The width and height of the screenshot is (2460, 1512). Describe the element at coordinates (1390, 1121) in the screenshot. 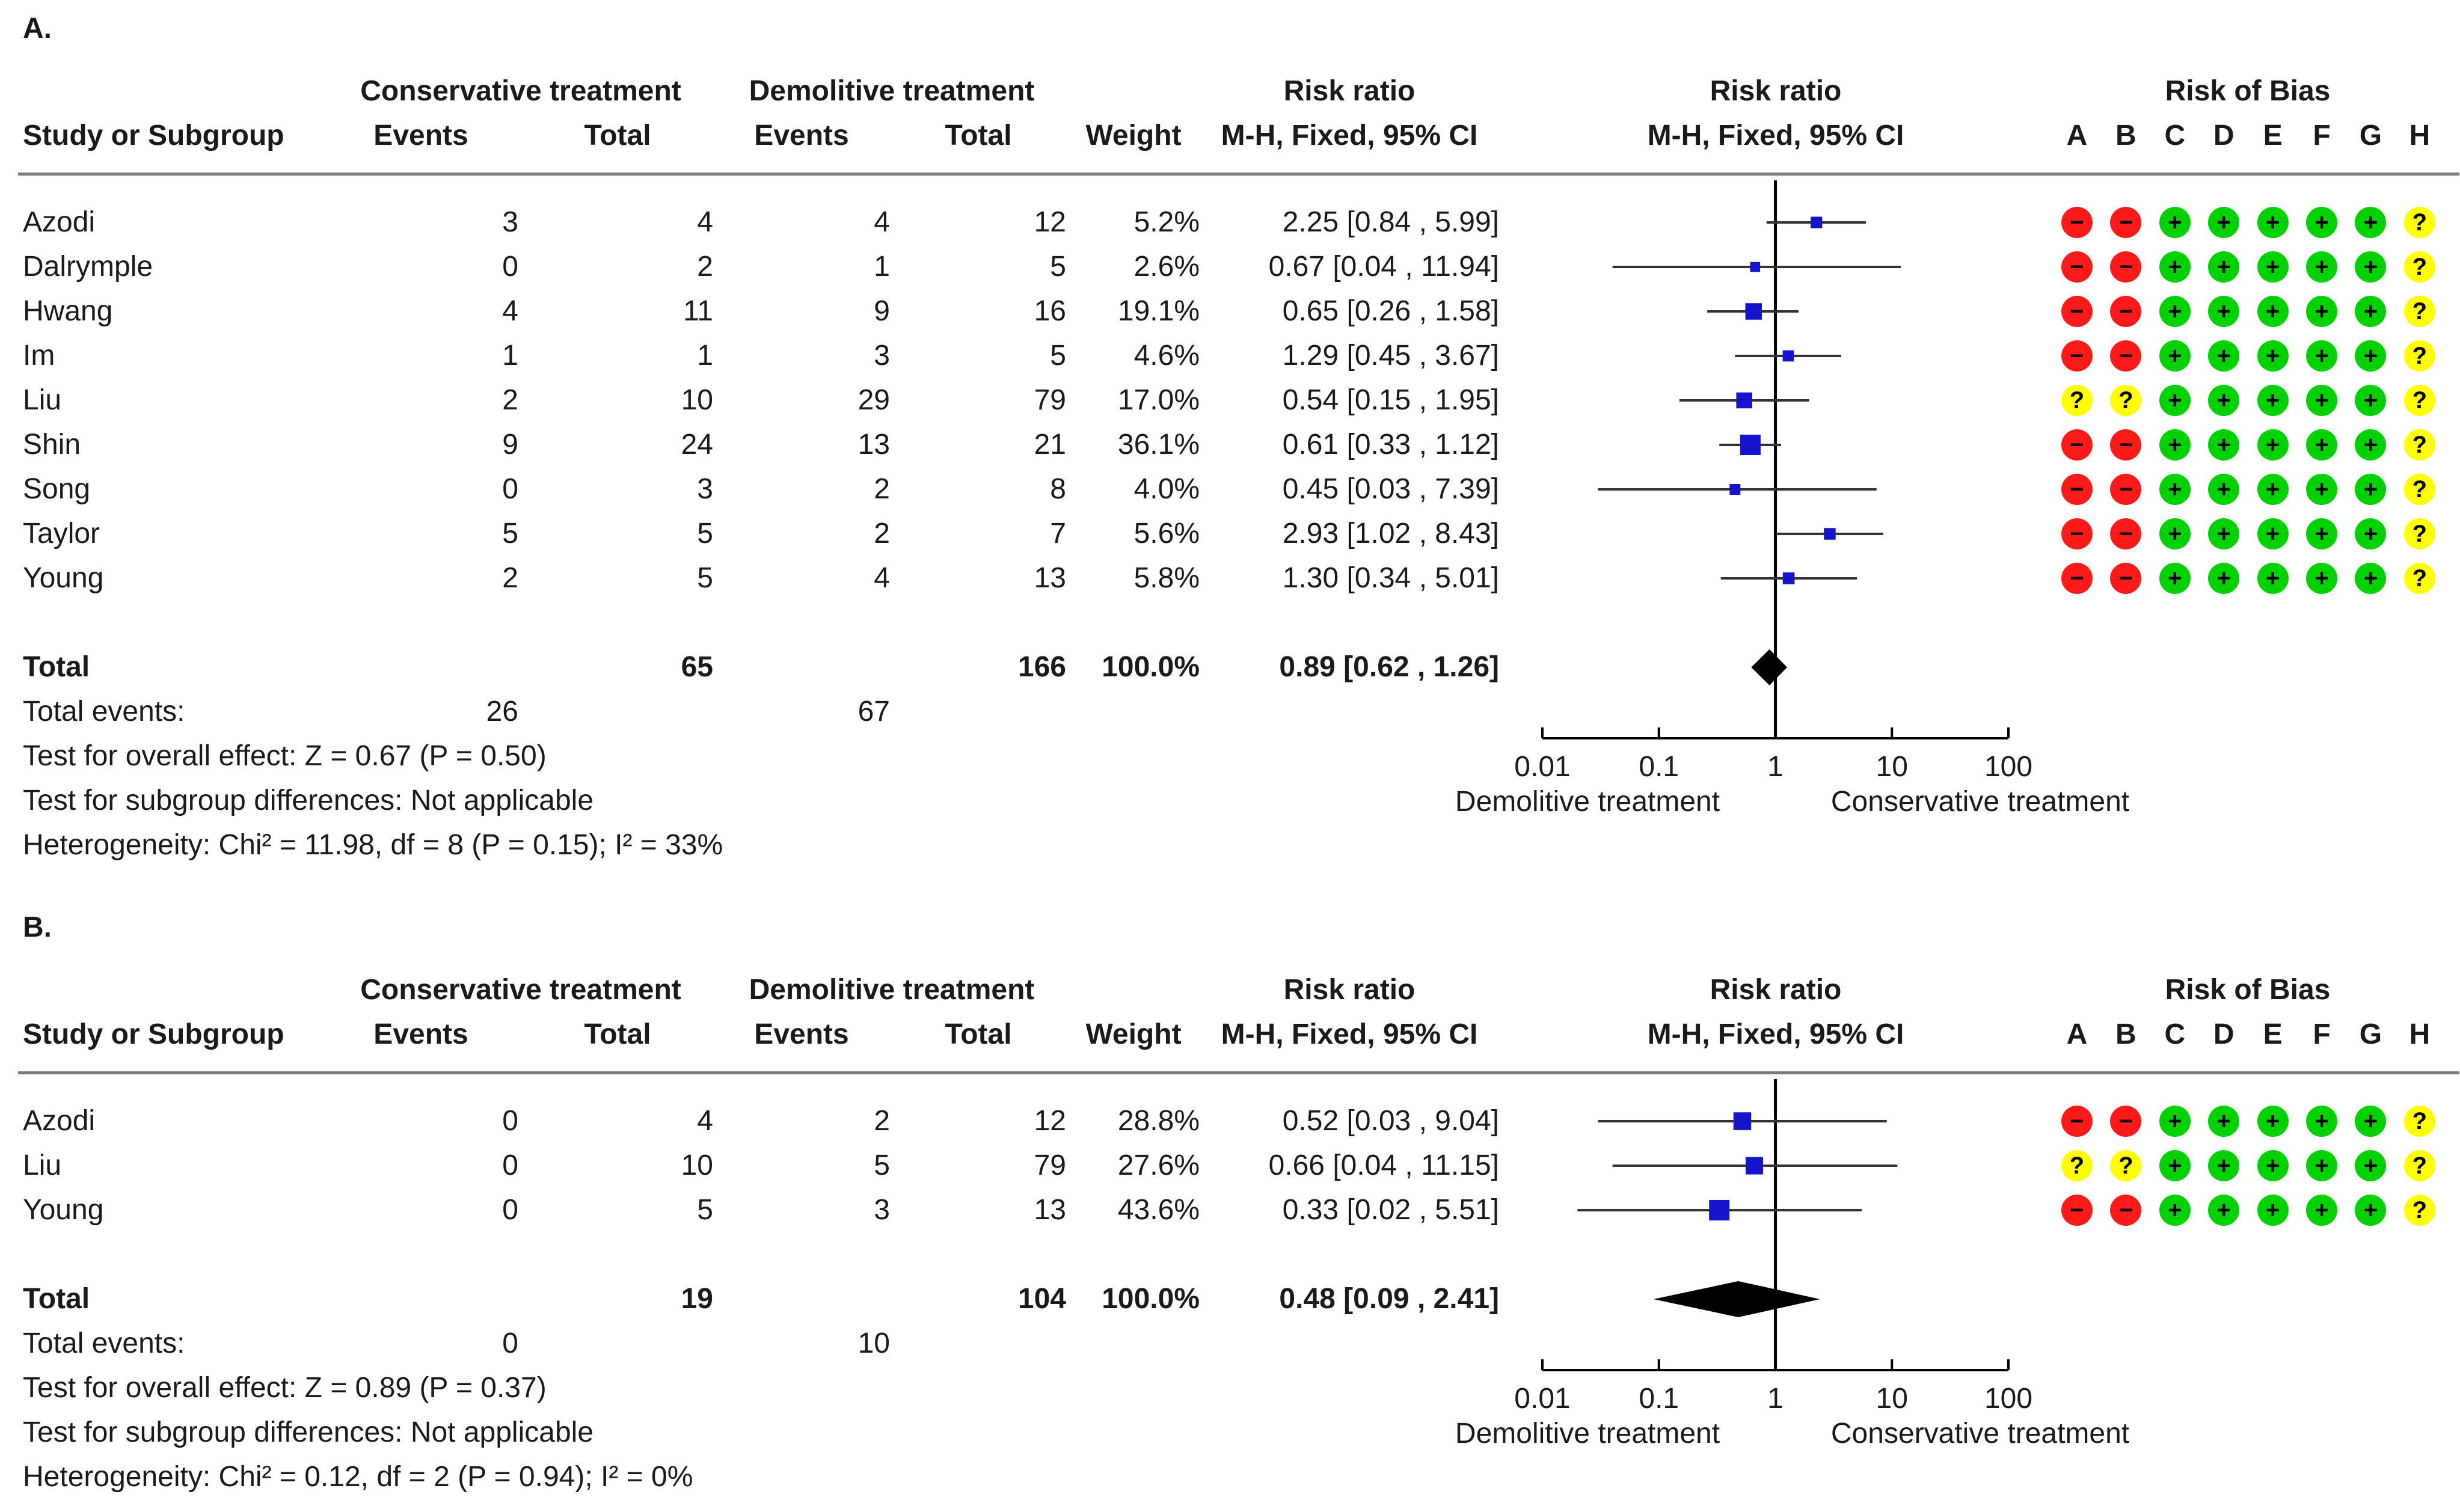

I see `study-risk-ratio-ci: 0.52 [0.03 , 9.04]` at that location.